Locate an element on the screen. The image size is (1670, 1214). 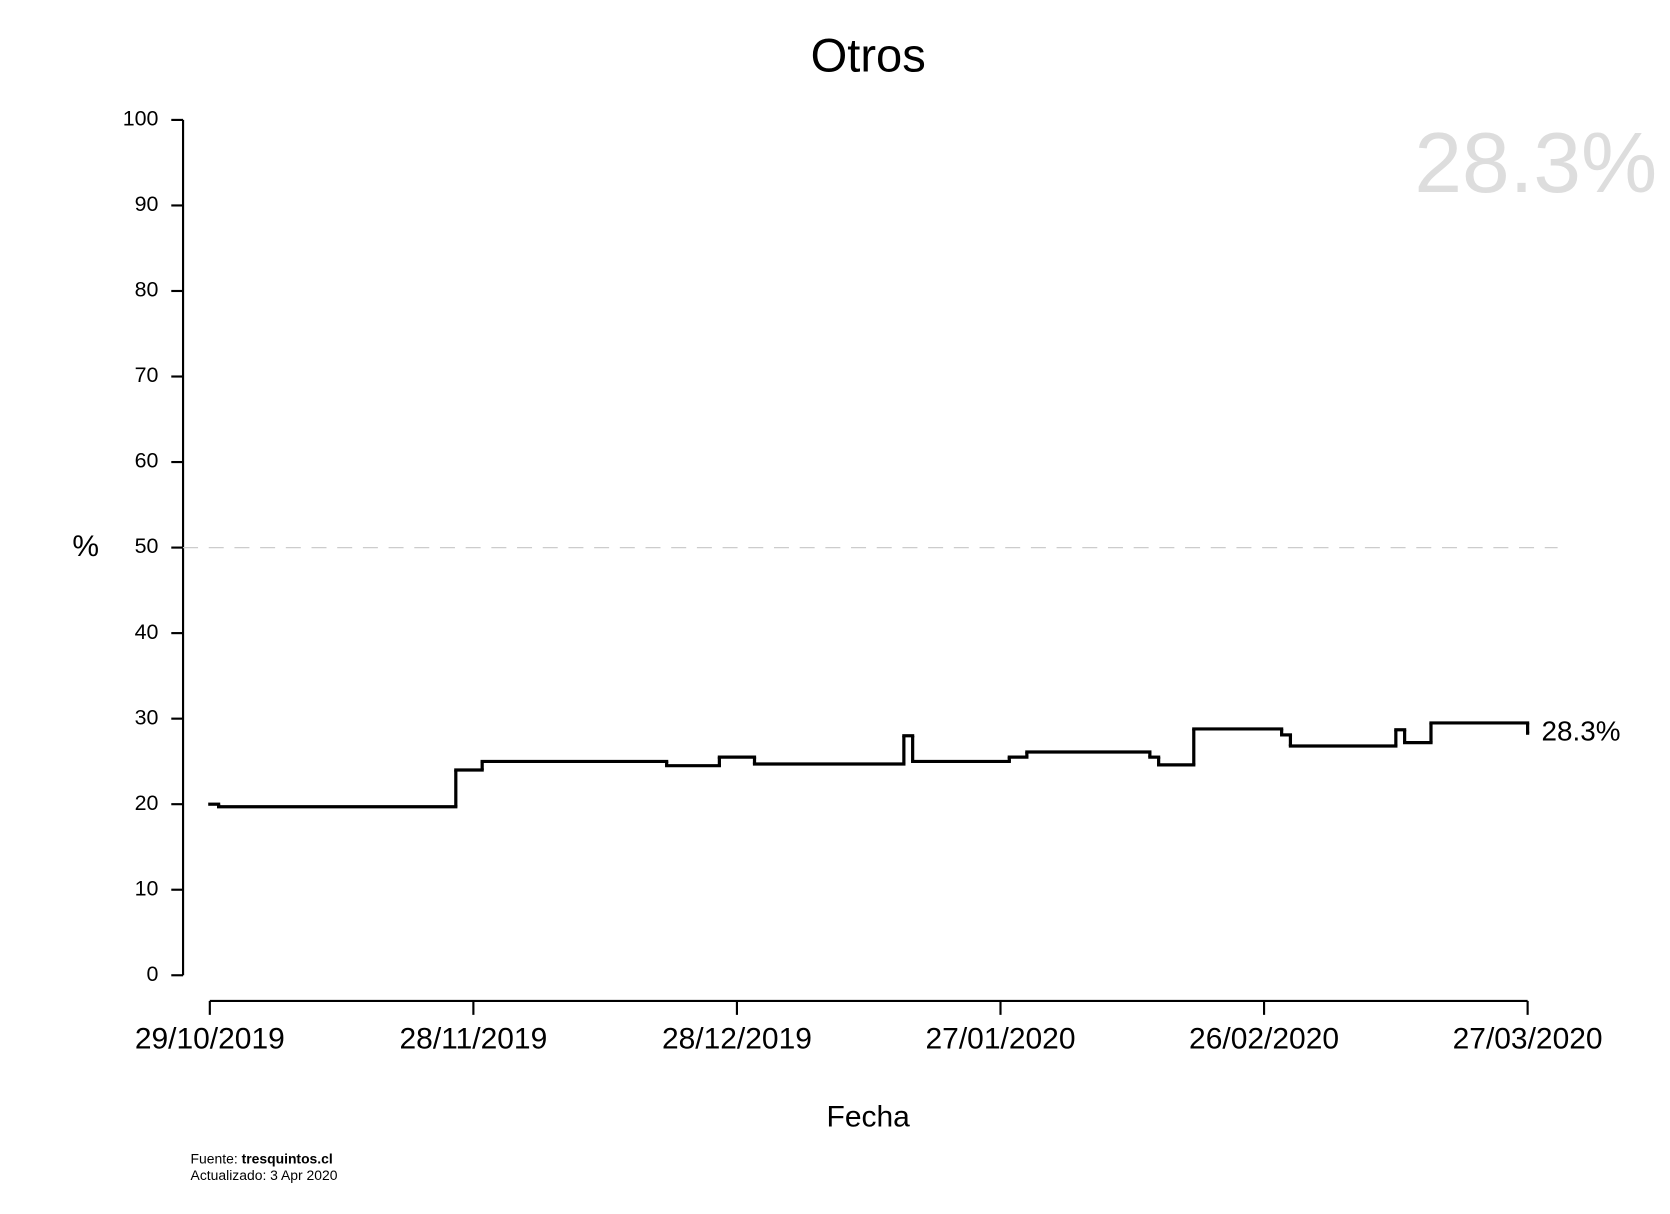
updated: Actualizado: 3 Apr 2020 is located at coordinates (264, 1175).